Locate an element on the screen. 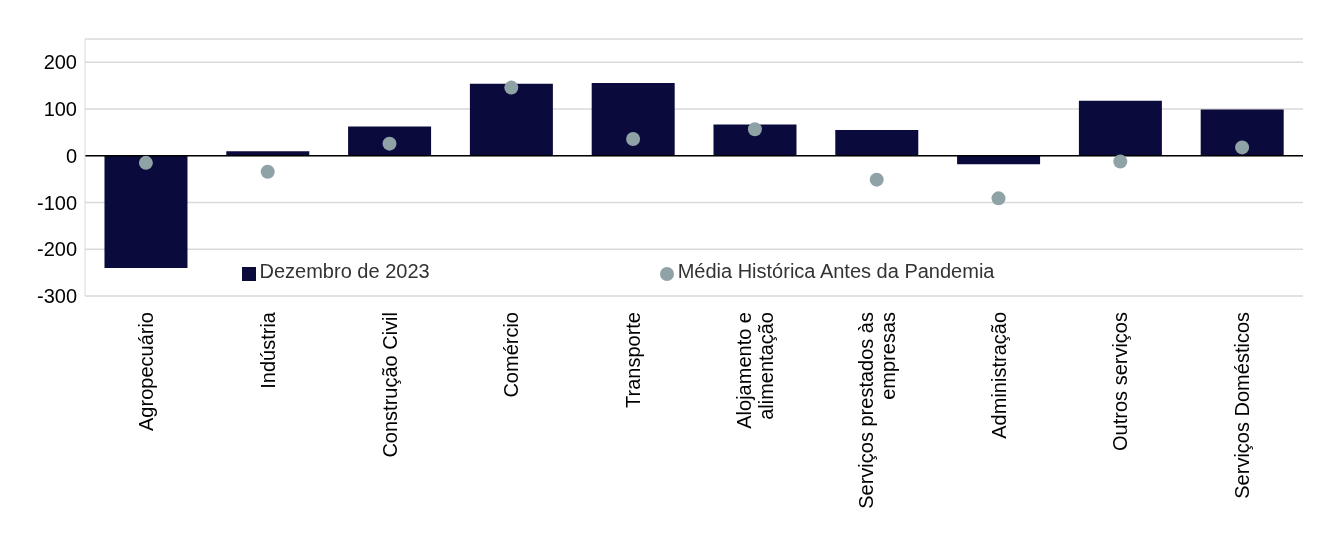 Image resolution: width=1319 pixels, height=533 pixels. y-tick-label: 100 is located at coordinates (60, 109).